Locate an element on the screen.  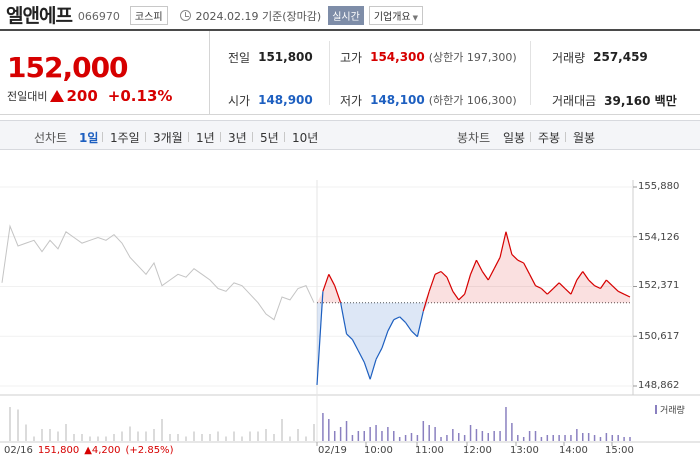
x-tick: 10:00 is located at coordinates (378, 450).